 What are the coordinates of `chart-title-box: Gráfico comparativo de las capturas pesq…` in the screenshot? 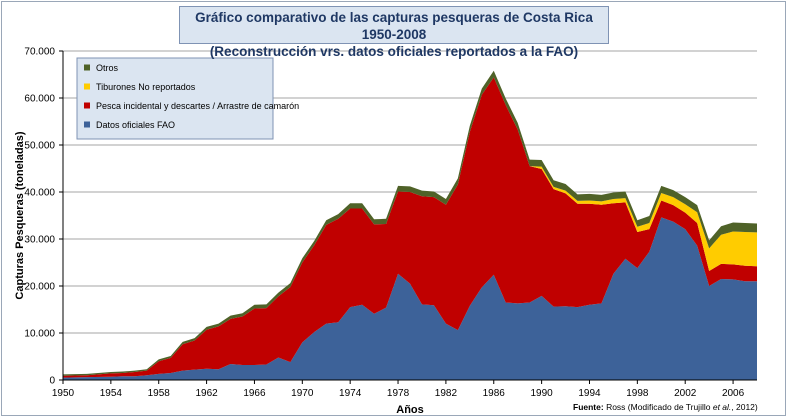 It's located at (394, 32).